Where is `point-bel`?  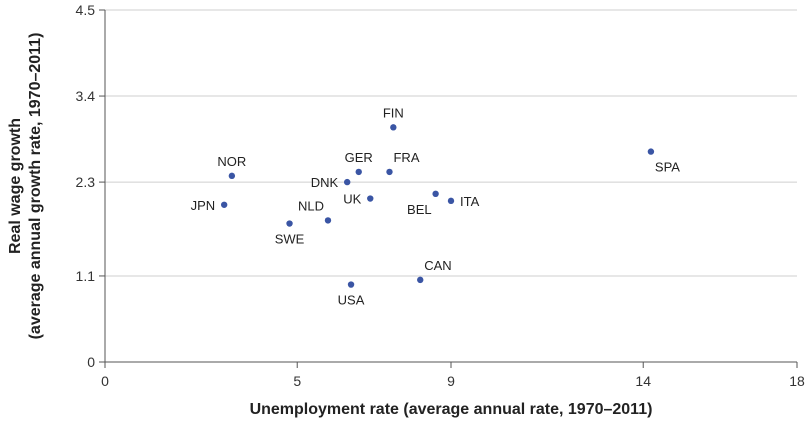 point-bel is located at coordinates (435, 194).